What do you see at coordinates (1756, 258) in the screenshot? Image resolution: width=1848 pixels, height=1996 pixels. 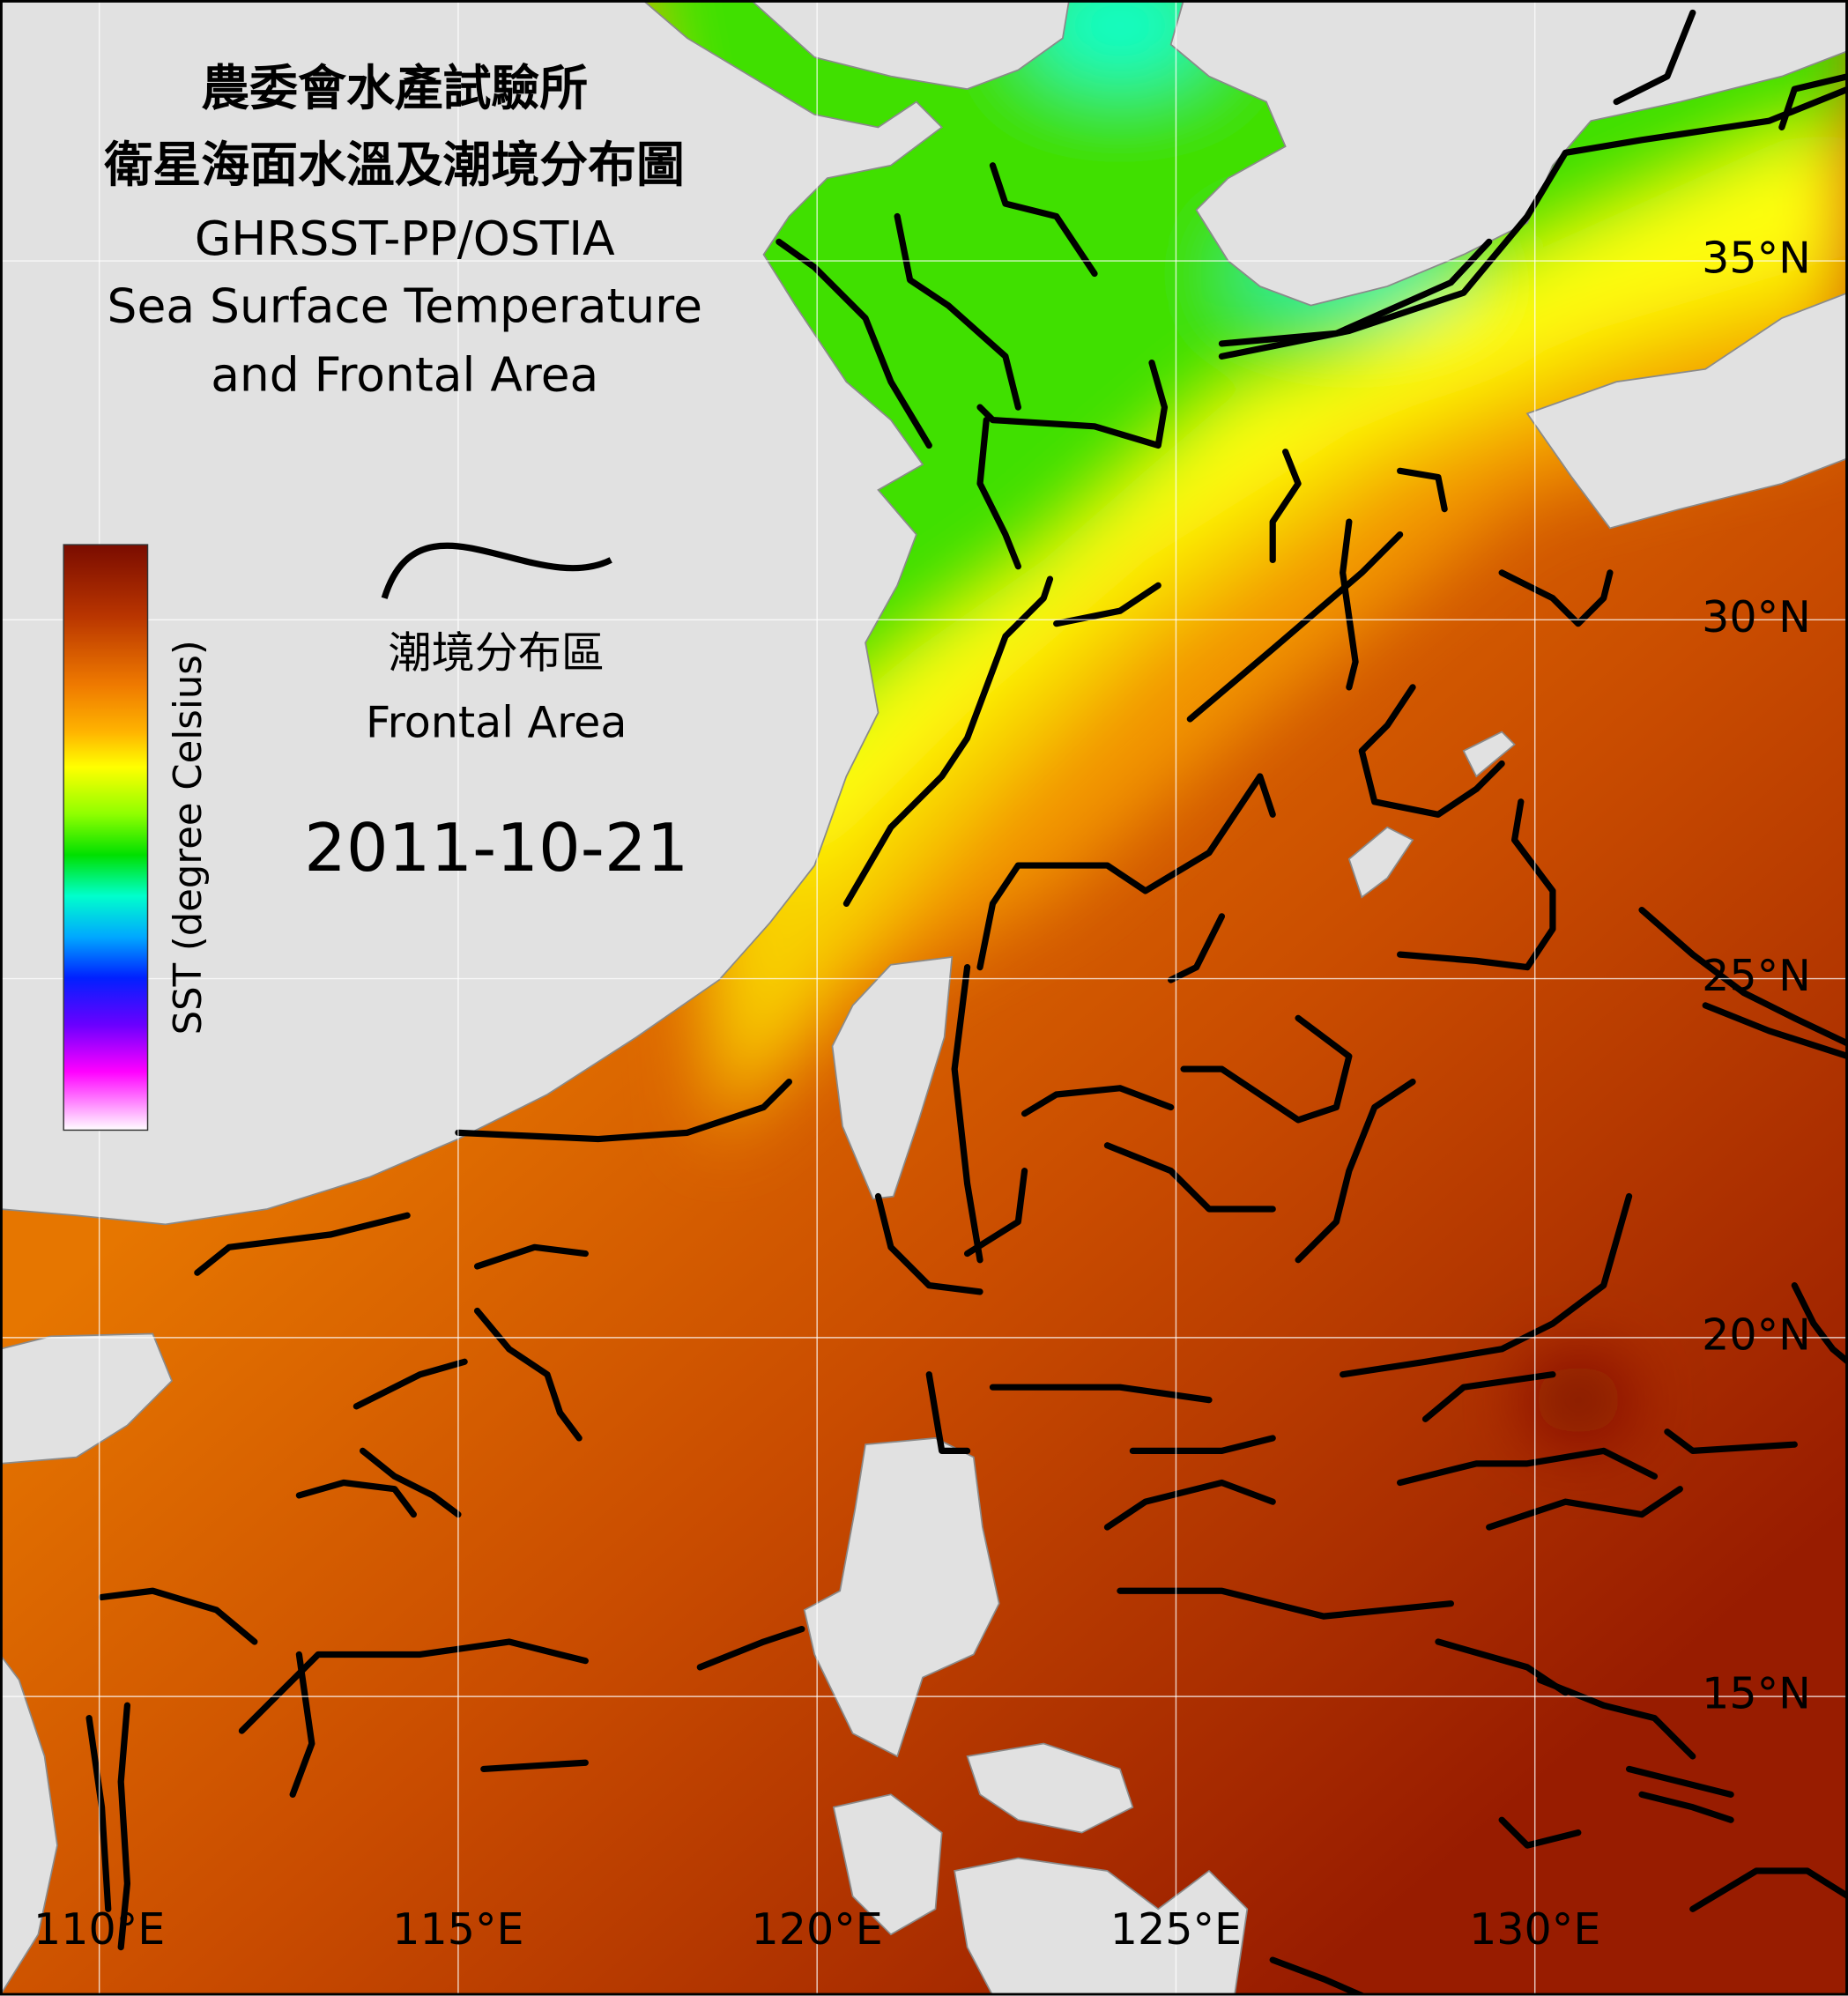 I see `latitude-label: 35°N` at bounding box center [1756, 258].